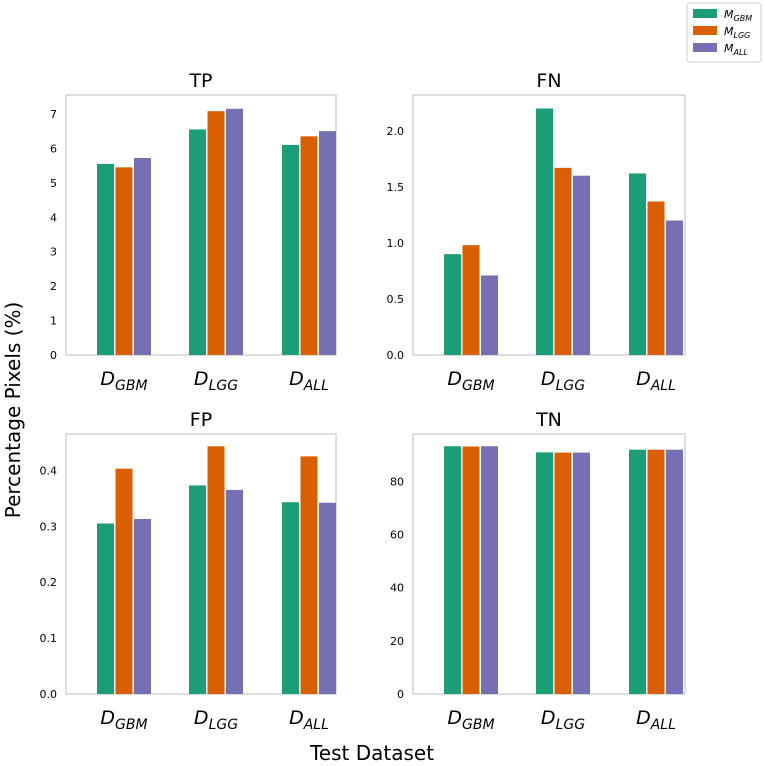 The width and height of the screenshot is (765, 766). What do you see at coordinates (705, 47) in the screenshot?
I see `legend-swatch-all` at bounding box center [705, 47].